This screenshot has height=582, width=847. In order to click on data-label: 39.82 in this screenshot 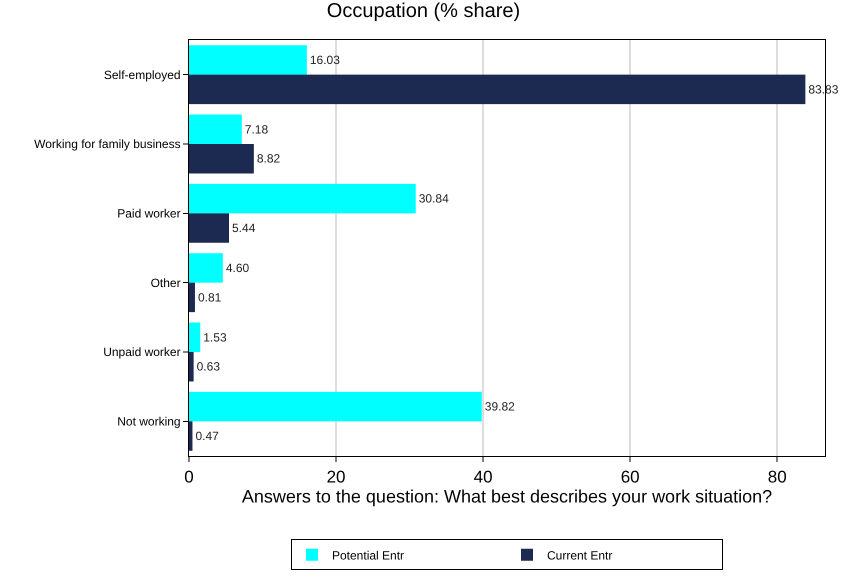, I will do `click(500, 407)`.